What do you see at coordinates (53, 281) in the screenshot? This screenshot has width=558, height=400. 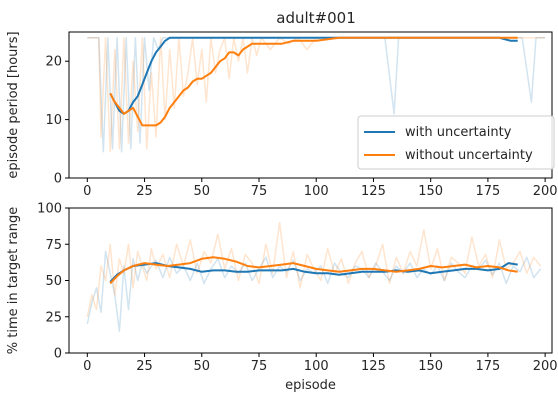 I see `y-tick-label: 50` at bounding box center [53, 281].